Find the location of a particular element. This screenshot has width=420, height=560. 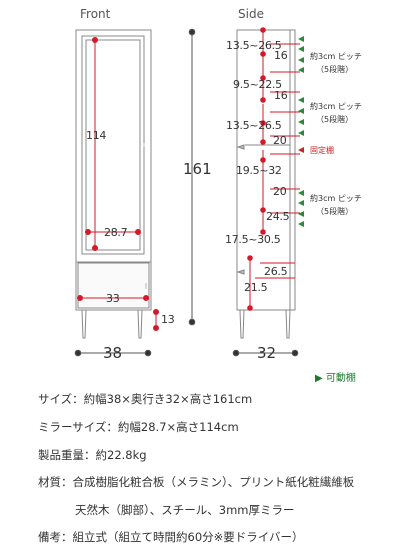

pitch3-note: 約3cm ピッチ is located at coordinates (336, 198).